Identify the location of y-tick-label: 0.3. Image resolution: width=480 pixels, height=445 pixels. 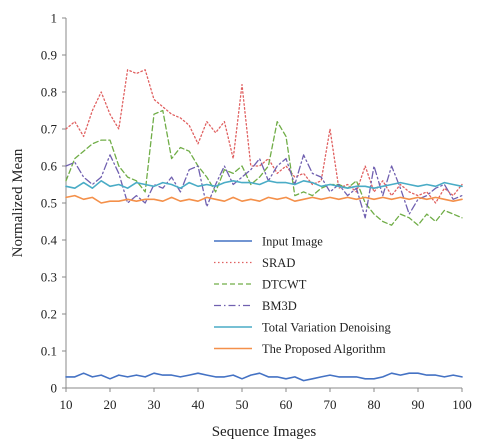
(49, 277).